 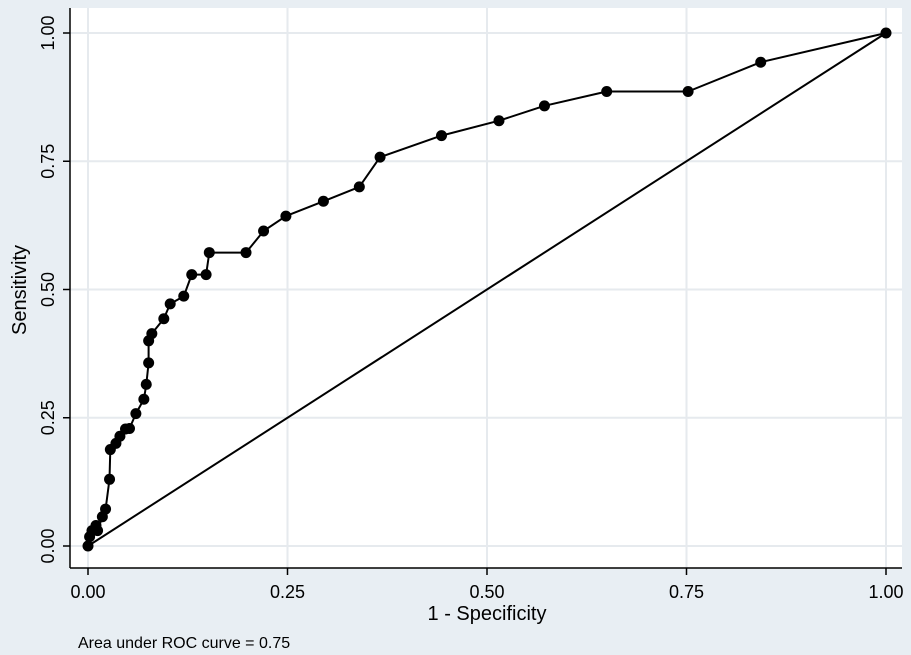 I want to click on x-tick-label: 0.00, so click(x=87, y=592).